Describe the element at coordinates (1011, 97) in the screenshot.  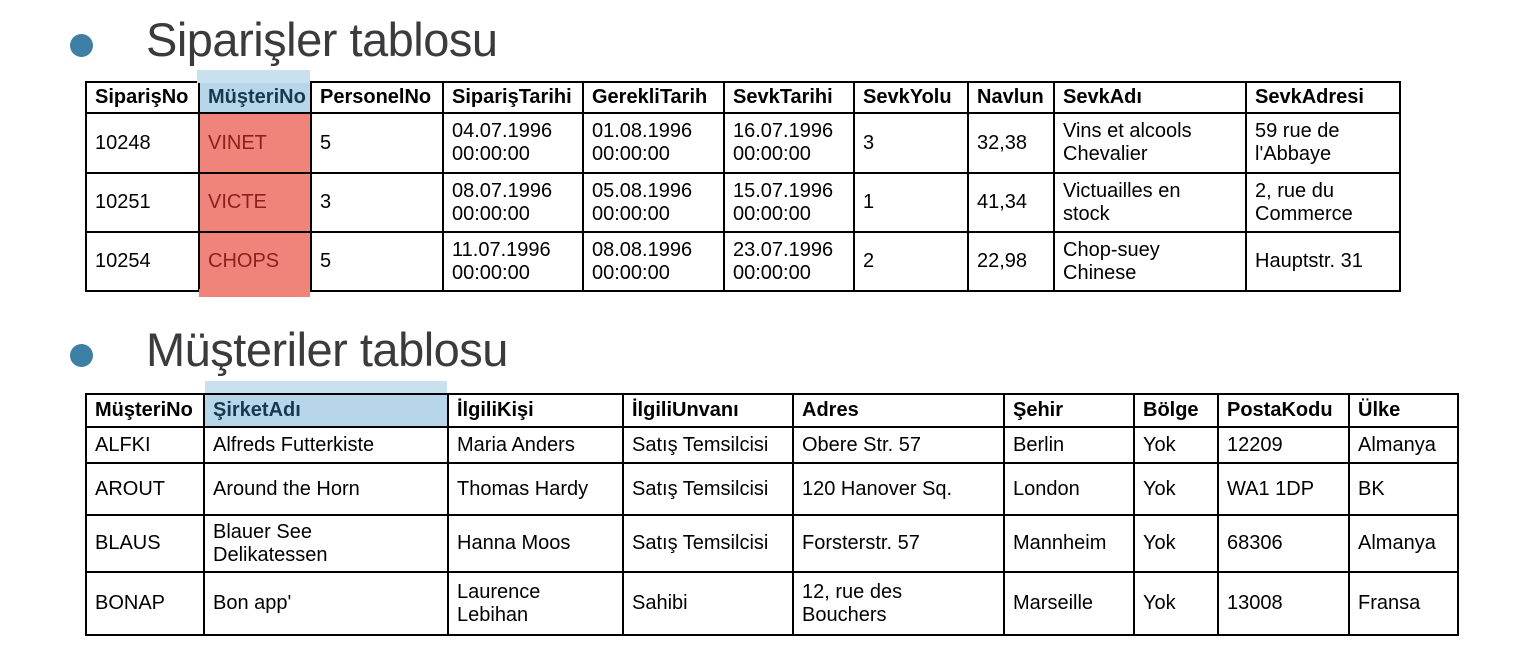
I see `orders-header-navlun: Navlun` at that location.